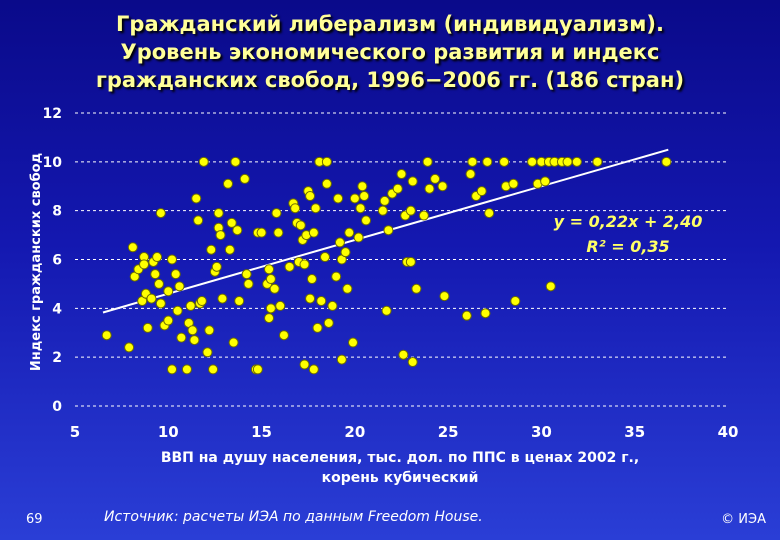 Image resolution: width=780 pixels, height=540 pixels. What do you see at coordinates (628, 221) in the screenshot?
I see `regression-equation: y = 0,22x + 2,40` at bounding box center [628, 221].